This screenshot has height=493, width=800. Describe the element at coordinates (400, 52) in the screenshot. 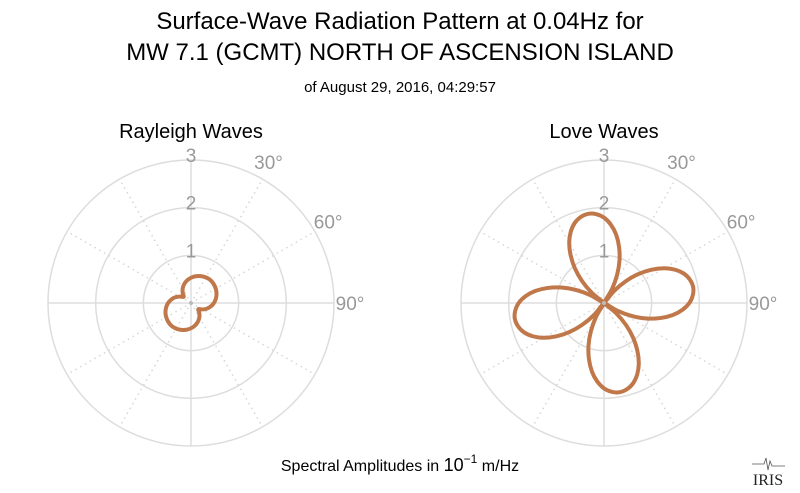

I see `chart-title-line2: MW 7.1 (GCMT) NORTH OF ASCENSION ISLAND` at that location.